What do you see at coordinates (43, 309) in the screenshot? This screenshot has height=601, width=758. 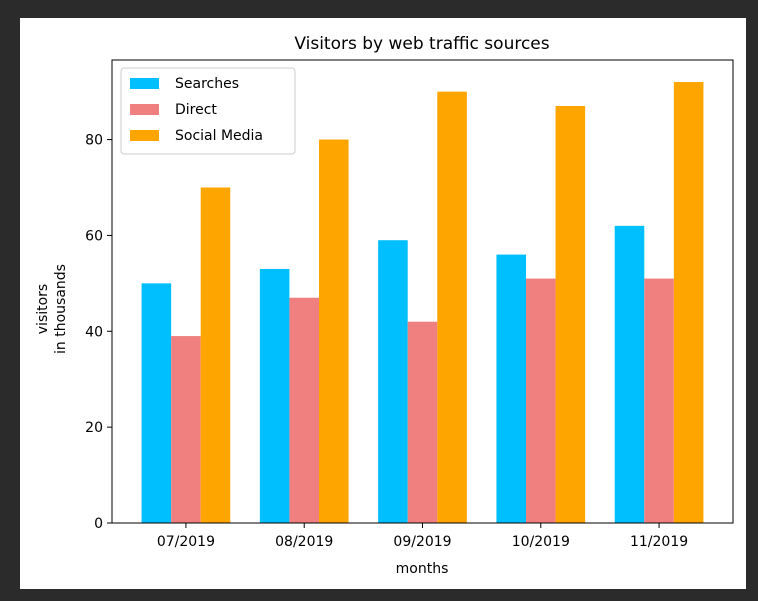 I see `y-axis-label-line-1: visitors` at bounding box center [43, 309].